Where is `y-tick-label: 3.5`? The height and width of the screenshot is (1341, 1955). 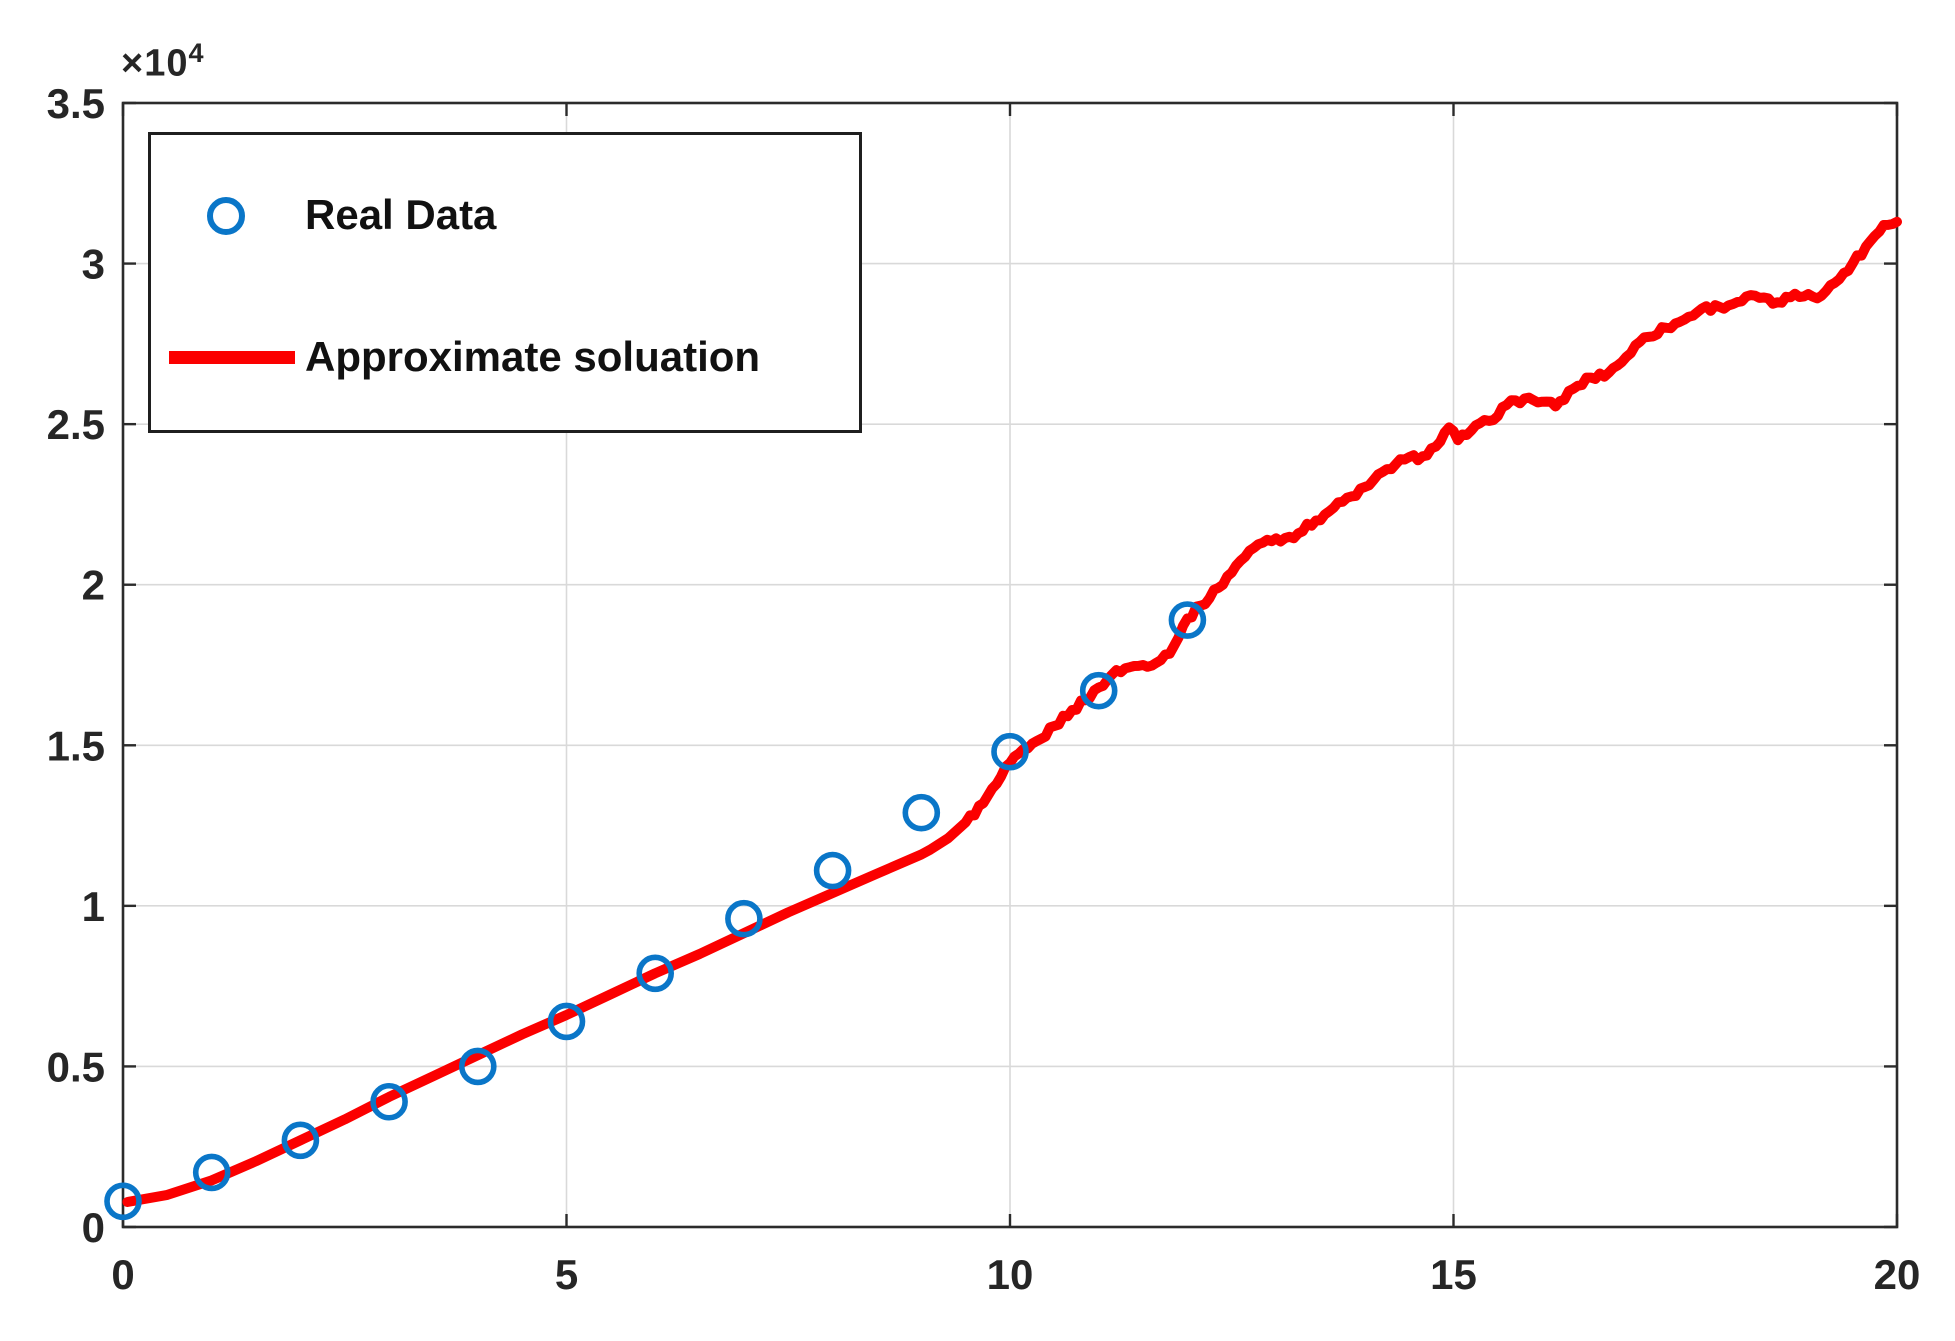 y-tick-label: 3.5 is located at coordinates (76, 103).